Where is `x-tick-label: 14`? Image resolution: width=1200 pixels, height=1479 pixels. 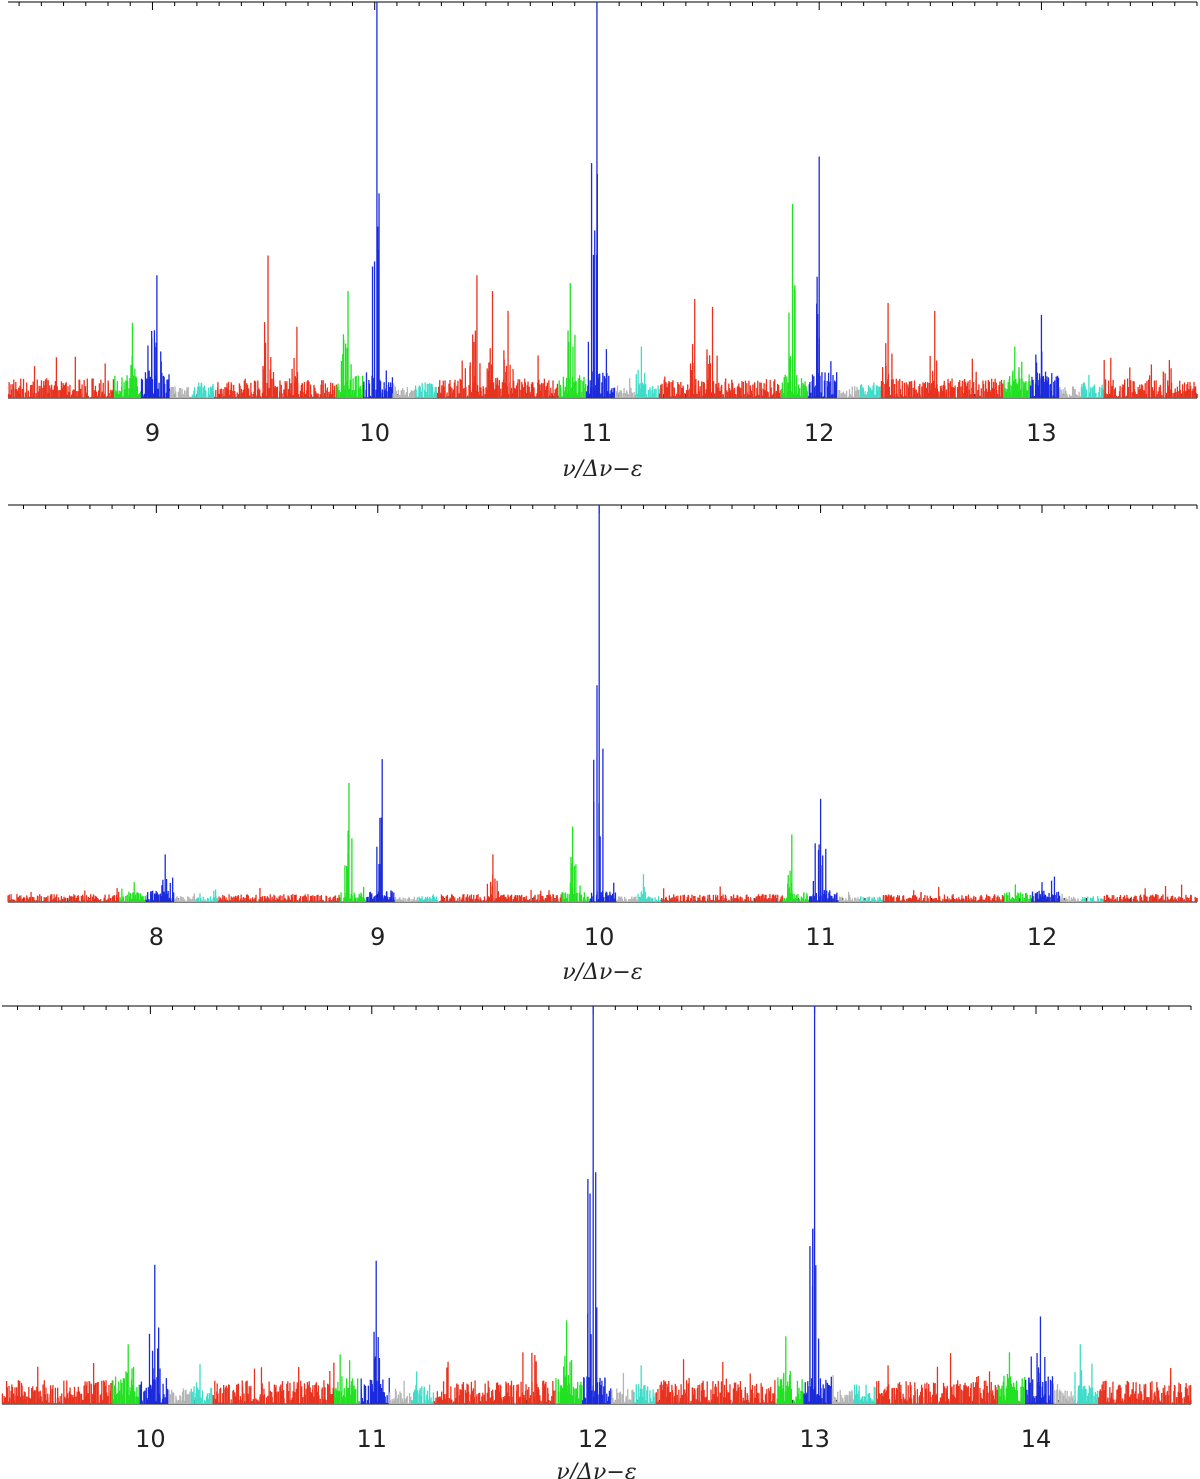
x-tick-label: 14 is located at coordinates (1036, 1439).